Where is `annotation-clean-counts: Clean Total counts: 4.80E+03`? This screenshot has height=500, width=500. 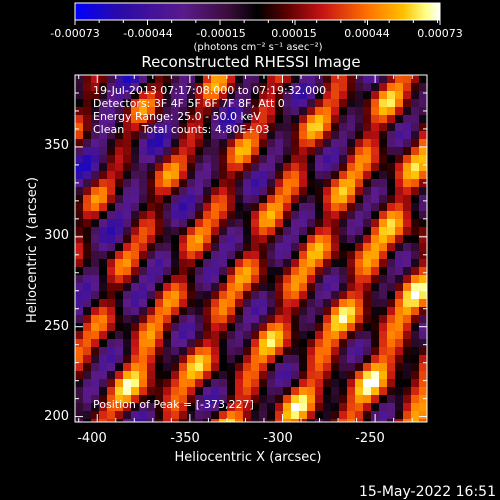
annotation-clean-counts: Clean Total counts: 4.80E+03 is located at coordinates (181, 129).